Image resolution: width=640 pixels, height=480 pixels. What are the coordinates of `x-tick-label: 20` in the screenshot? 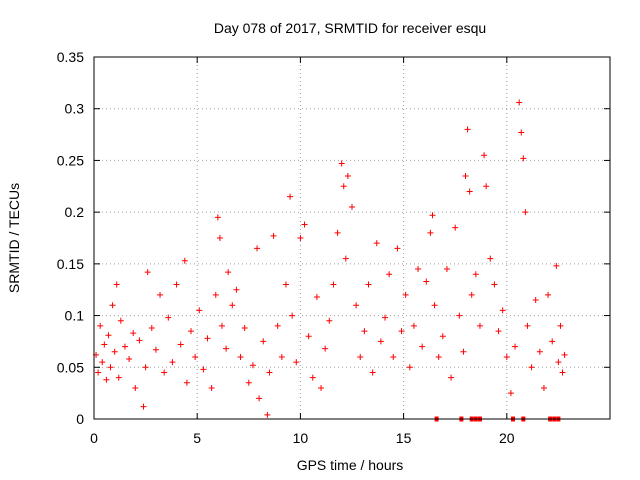 It's located at (507, 438).